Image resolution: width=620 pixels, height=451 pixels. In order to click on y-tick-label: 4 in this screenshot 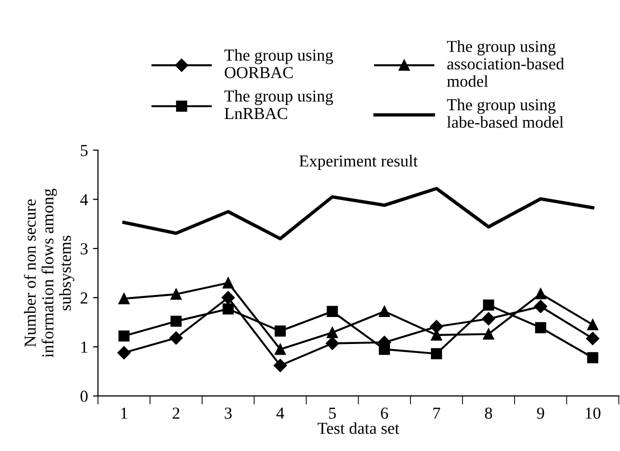, I will do `click(84, 200)`.